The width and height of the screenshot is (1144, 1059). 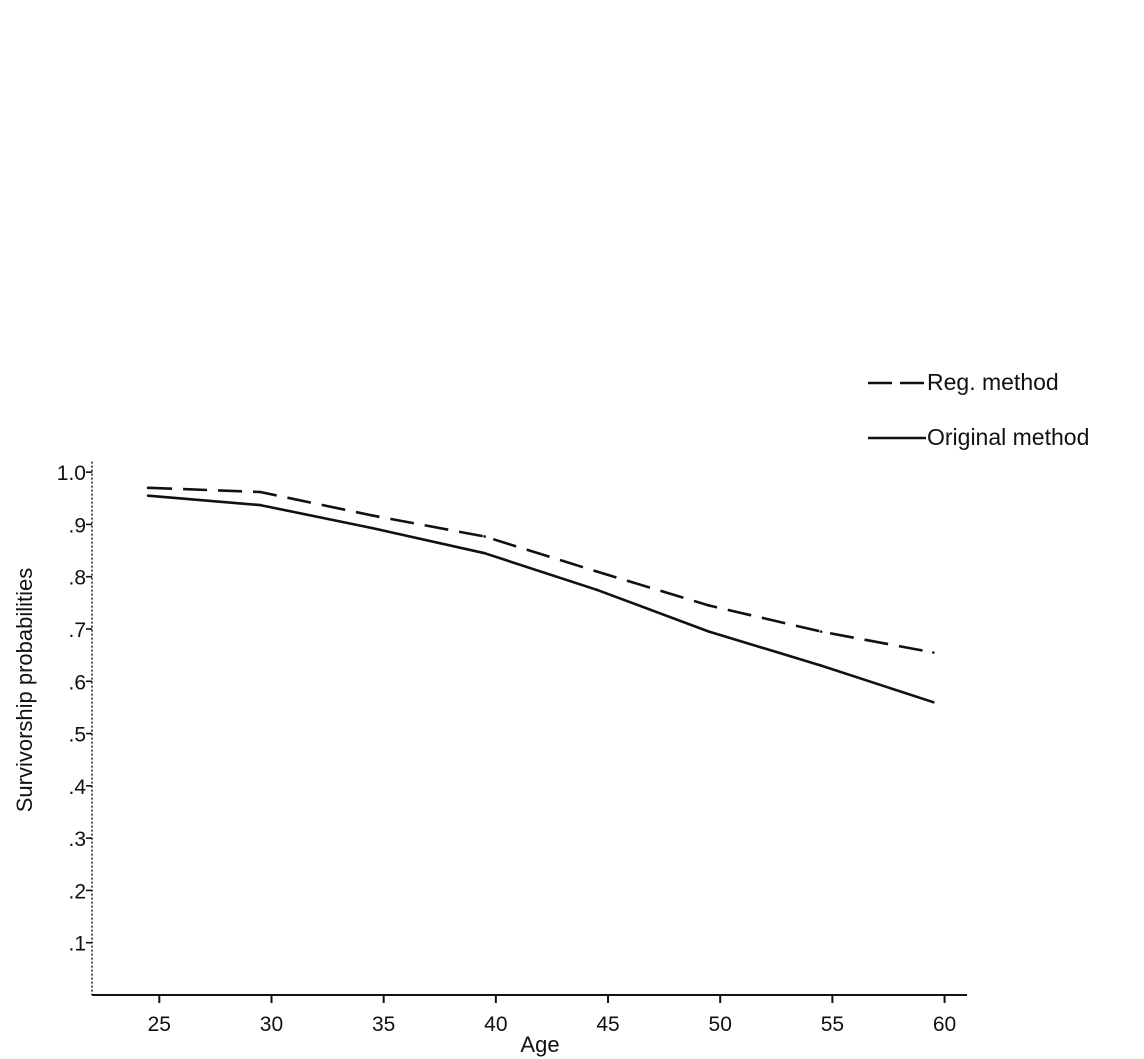 I want to click on y-tick-label: .7, so click(x=77, y=630).